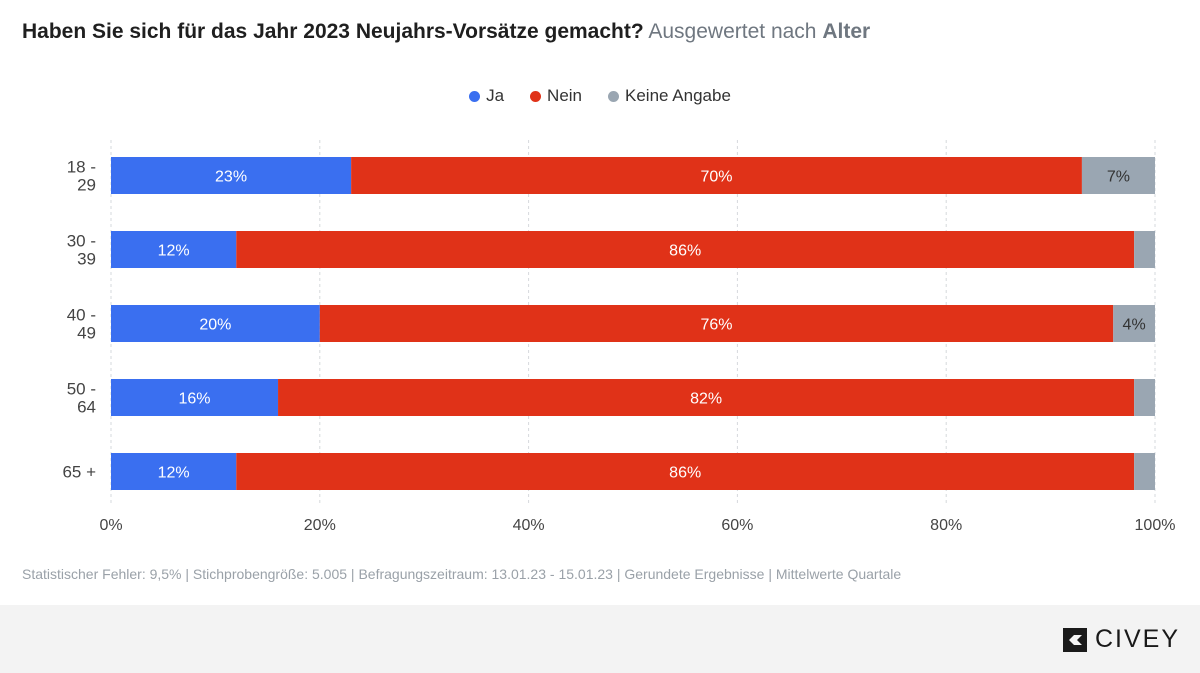  I want to click on data-label: 82%, so click(706, 399).